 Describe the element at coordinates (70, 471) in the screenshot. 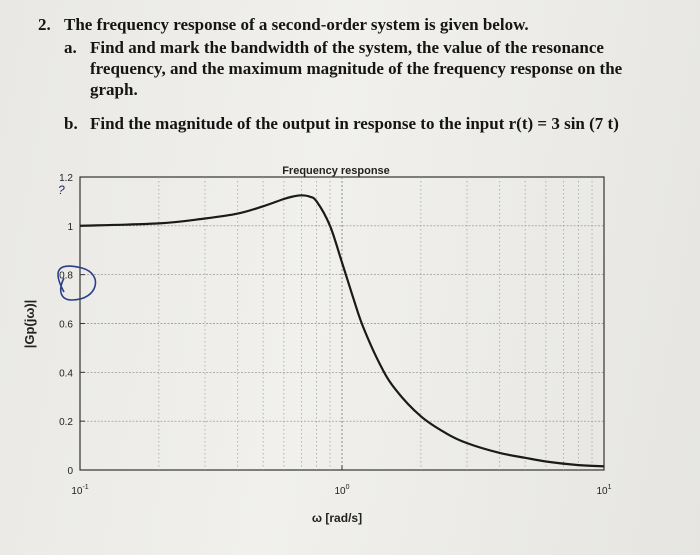

I see `y-tick-label: 0` at that location.